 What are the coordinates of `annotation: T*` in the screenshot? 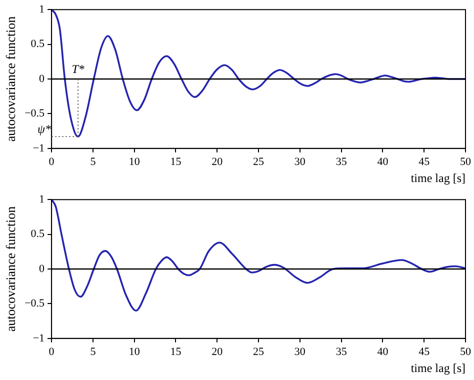 It's located at (78, 69).